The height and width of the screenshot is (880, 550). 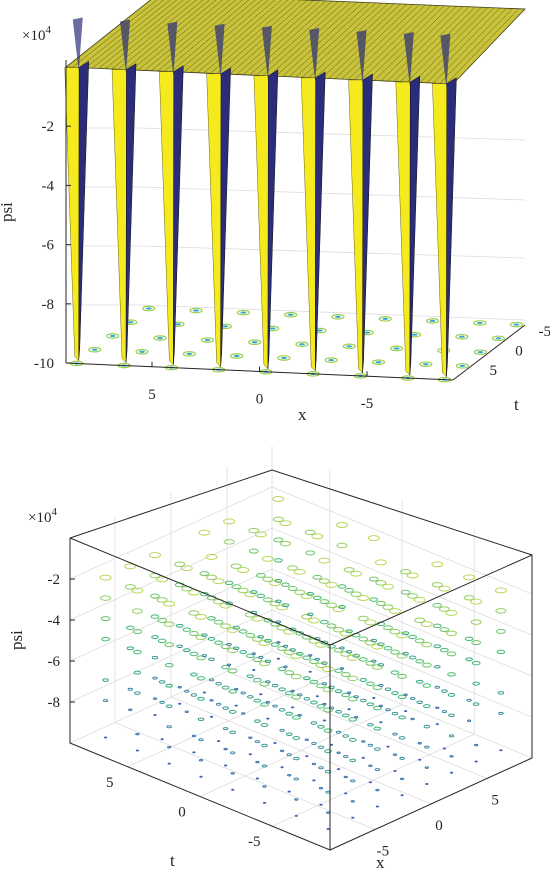 I want to click on bottom-z-label: psi, so click(x=16, y=640).